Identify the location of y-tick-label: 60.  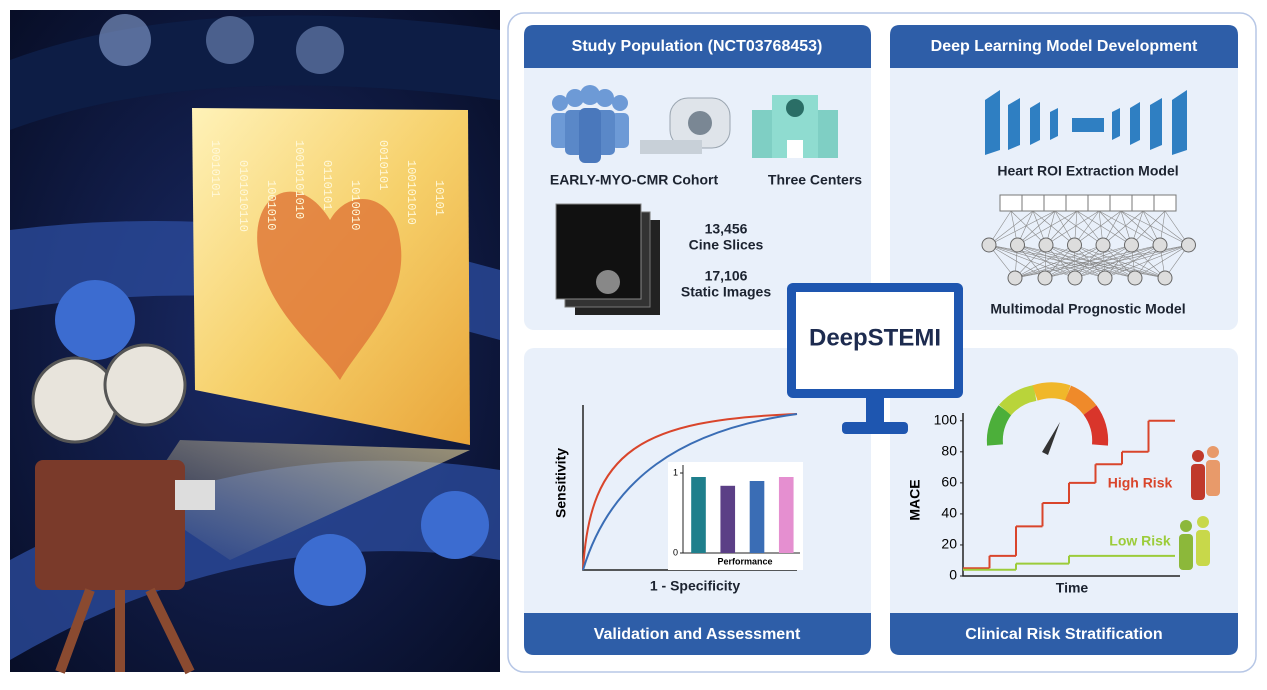
(949, 482).